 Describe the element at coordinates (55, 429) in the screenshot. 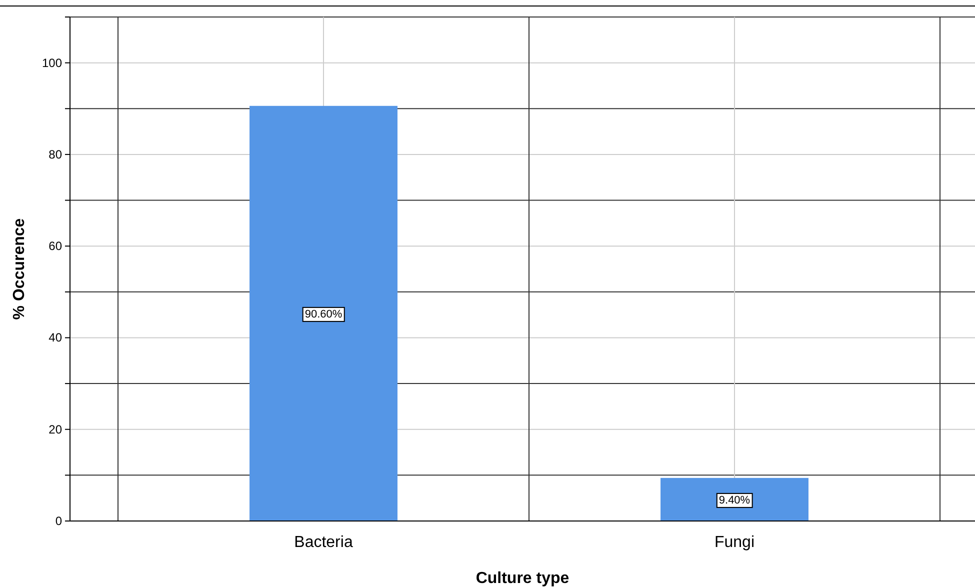

I see `y-tick-label: 20` at that location.